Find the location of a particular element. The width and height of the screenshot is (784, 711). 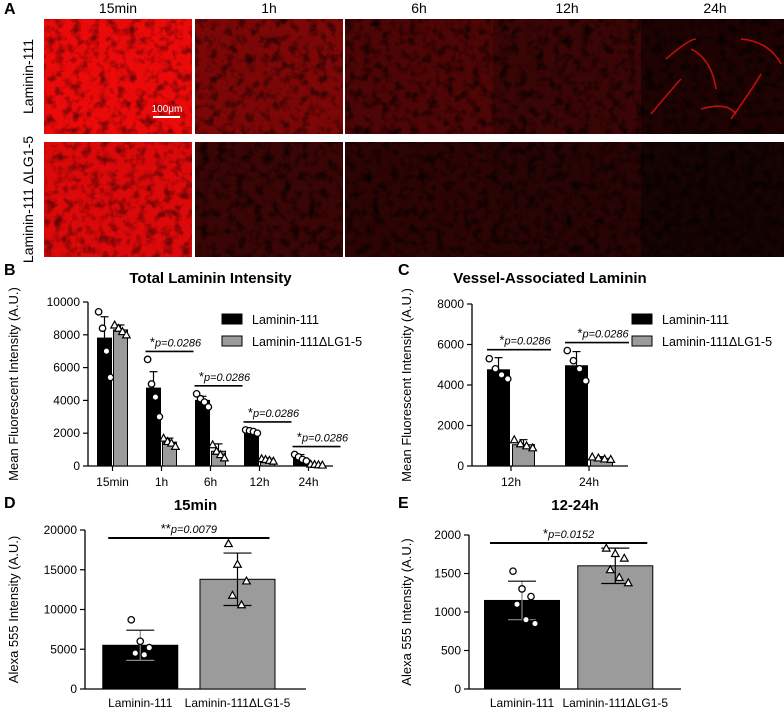

y-axis-title: Alexa 555 Intensity (A.U.) is located at coordinates (13, 609).